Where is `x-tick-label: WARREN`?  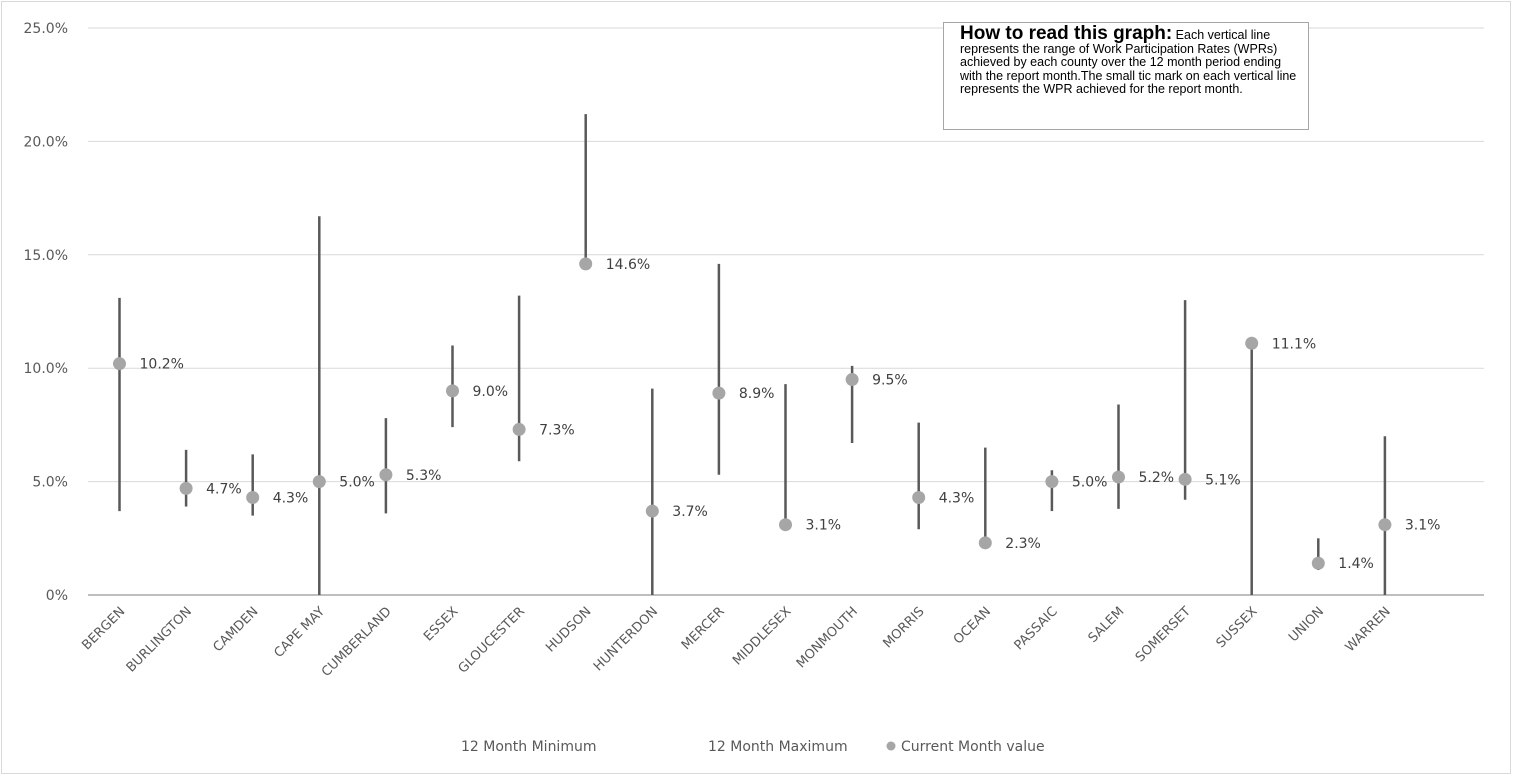
x-tick-label: WARREN is located at coordinates (1368, 629).